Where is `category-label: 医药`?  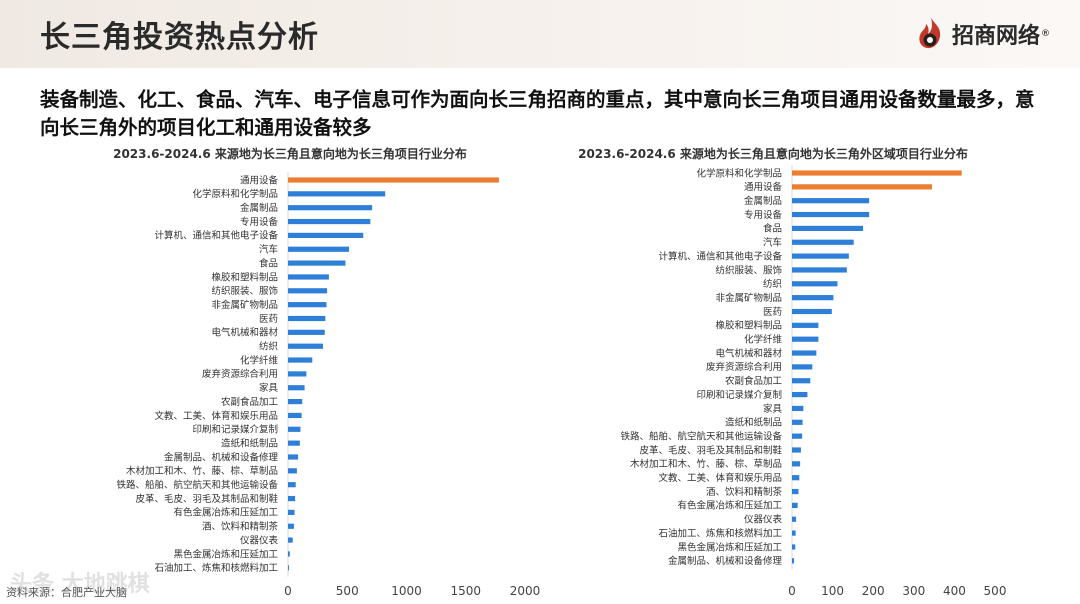 category-label: 医药 is located at coordinates (772, 312).